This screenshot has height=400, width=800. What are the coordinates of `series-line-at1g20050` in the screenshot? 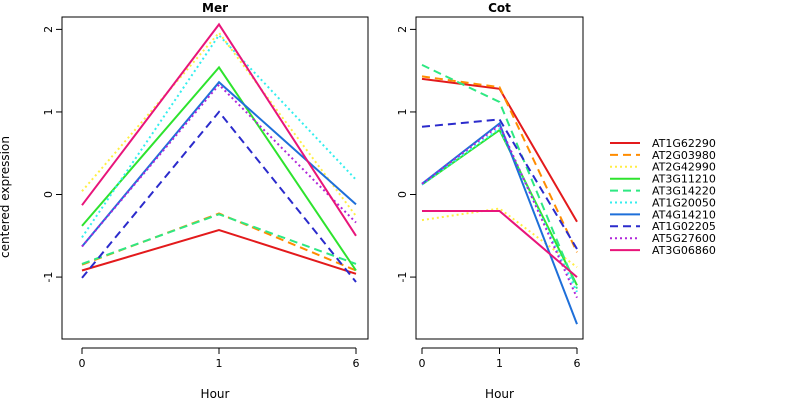 It's located at (499, 209).